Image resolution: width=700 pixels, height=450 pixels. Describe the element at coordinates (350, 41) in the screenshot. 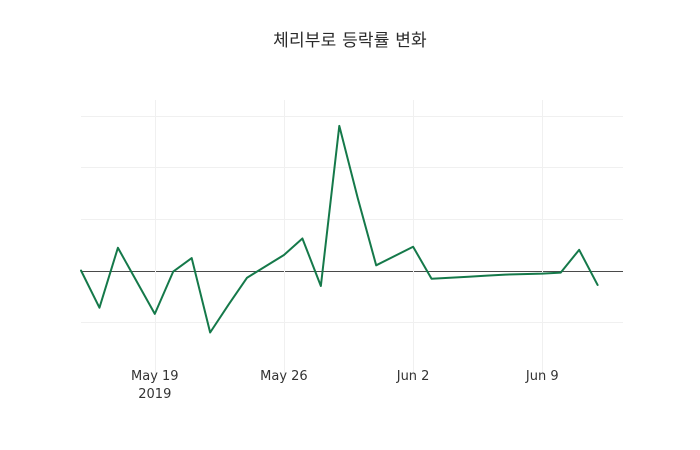

I see `chart-title: 체리부로 등락률 변화` at that location.